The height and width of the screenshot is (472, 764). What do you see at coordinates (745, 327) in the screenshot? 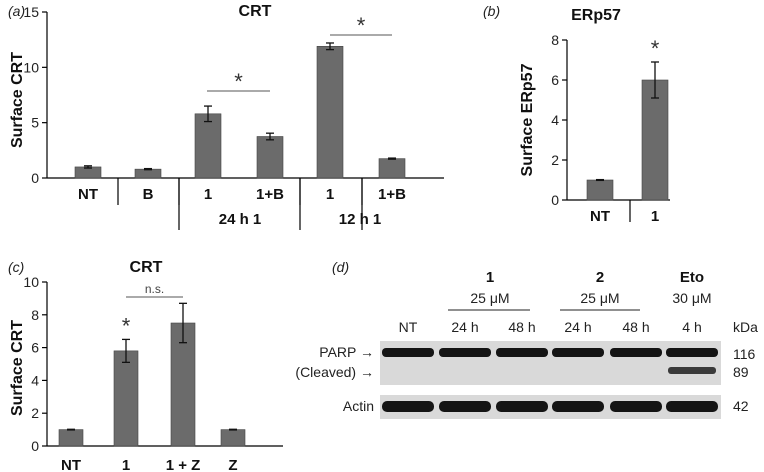
I see `blot-kda-header: kDa` at bounding box center [745, 327].